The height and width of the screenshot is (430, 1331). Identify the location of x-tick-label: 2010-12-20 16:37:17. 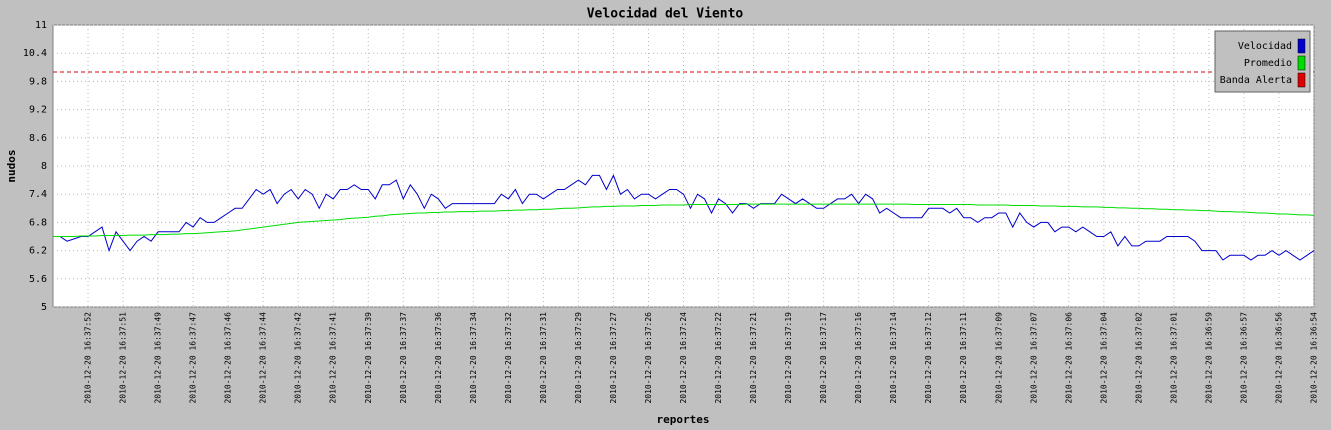
(823, 358).